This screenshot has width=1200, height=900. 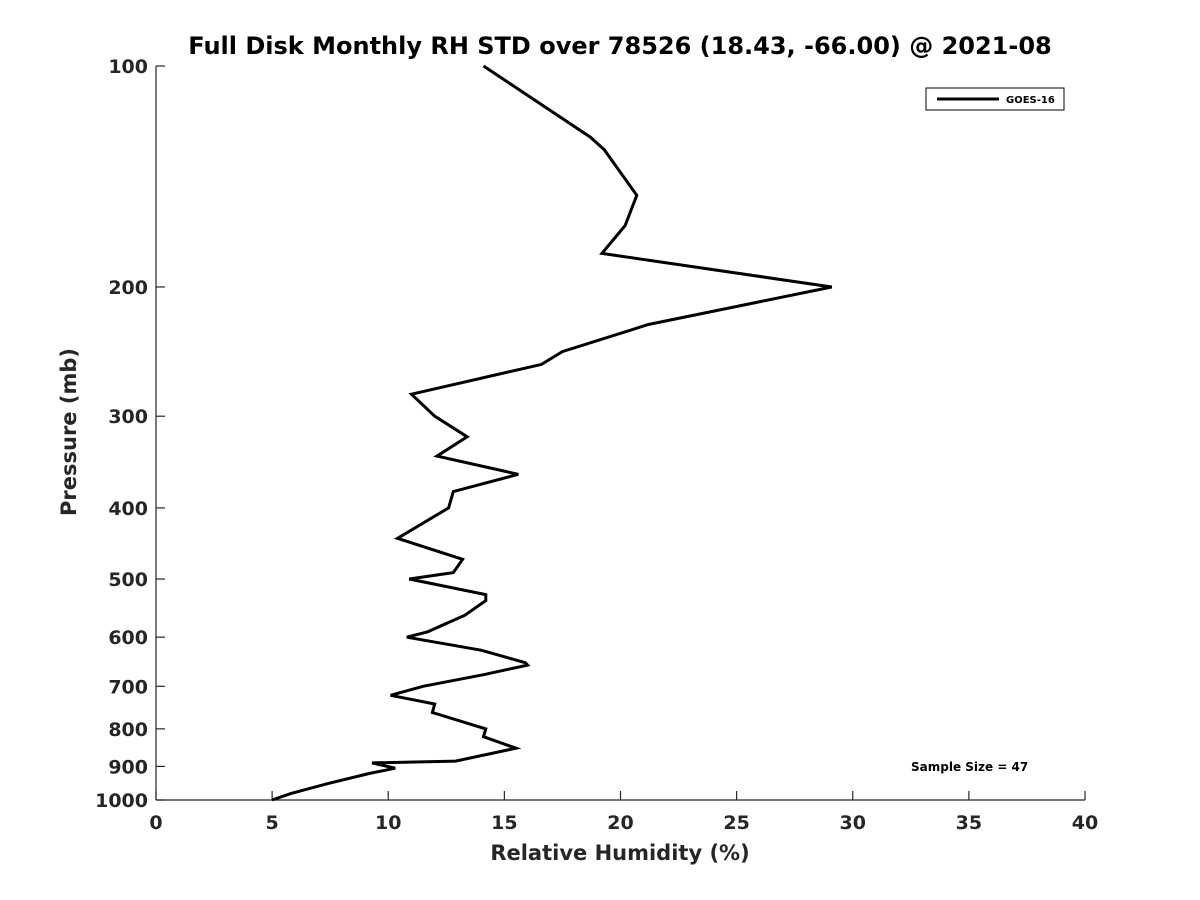 What do you see at coordinates (1085, 823) in the screenshot?
I see `x-tick-label: 40` at bounding box center [1085, 823].